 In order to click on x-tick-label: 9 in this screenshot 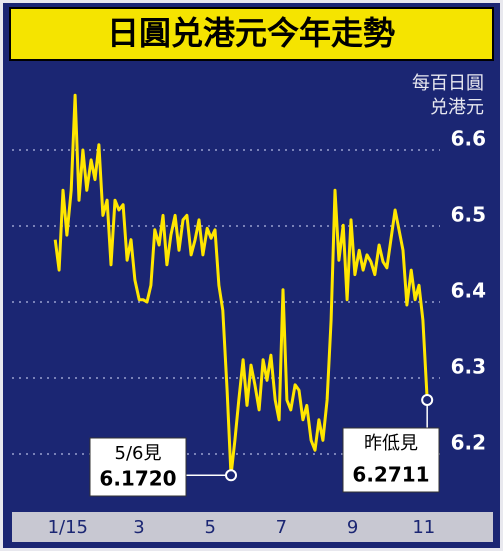, I will do `click(352, 527)`.